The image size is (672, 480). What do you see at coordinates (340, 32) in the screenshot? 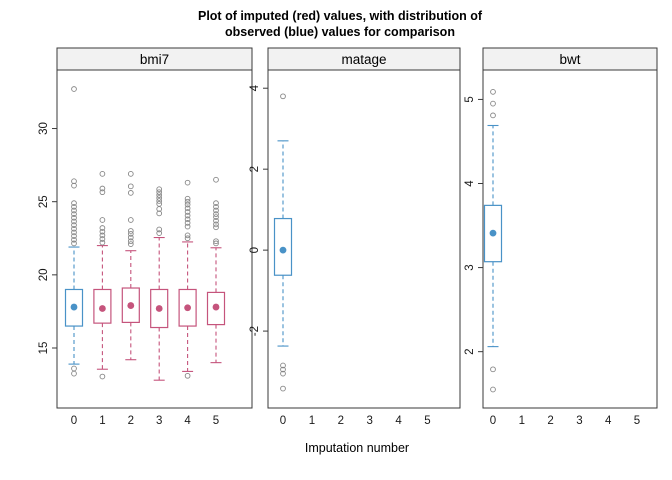
I see `chart-title-line-2: observed (blue) values for comparison` at bounding box center [340, 32].